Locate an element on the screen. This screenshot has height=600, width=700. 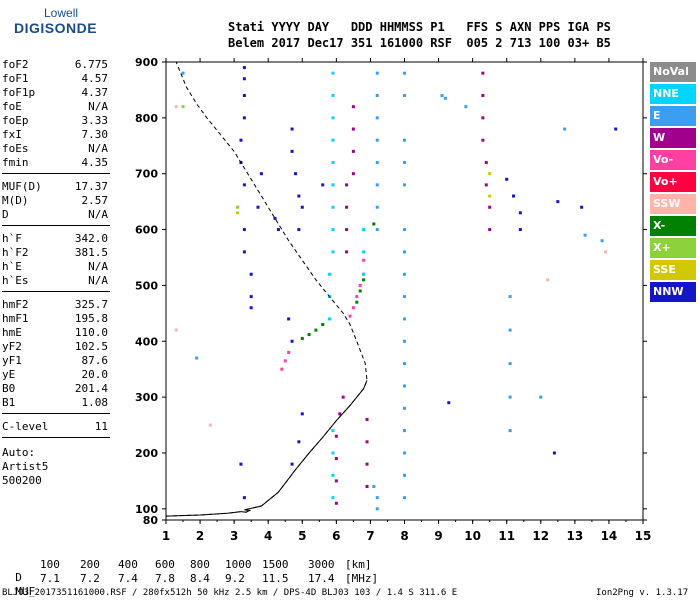
param-row: foF1 4.57 is located at coordinates (55, 79).